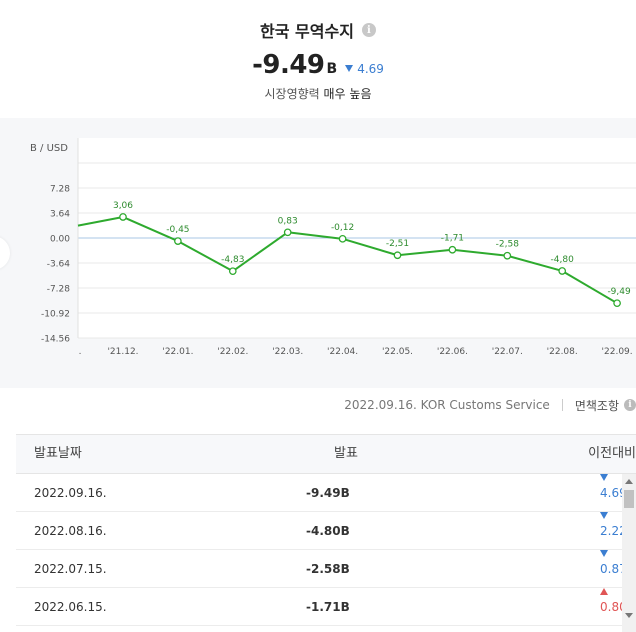 This screenshot has width=636, height=632. I want to click on x-tick-label: '22.01., so click(177, 352).